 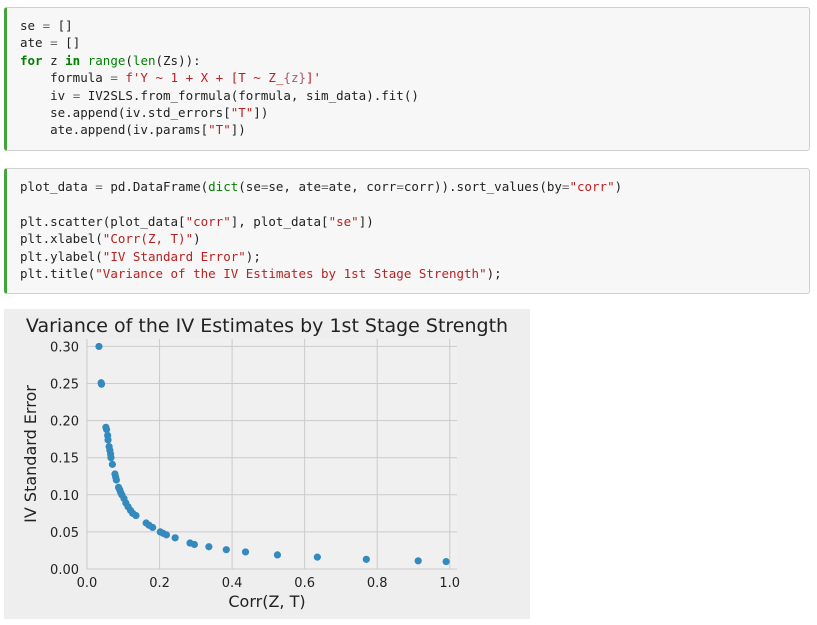 I want to click on code-token: se, so click(x=31, y=25).